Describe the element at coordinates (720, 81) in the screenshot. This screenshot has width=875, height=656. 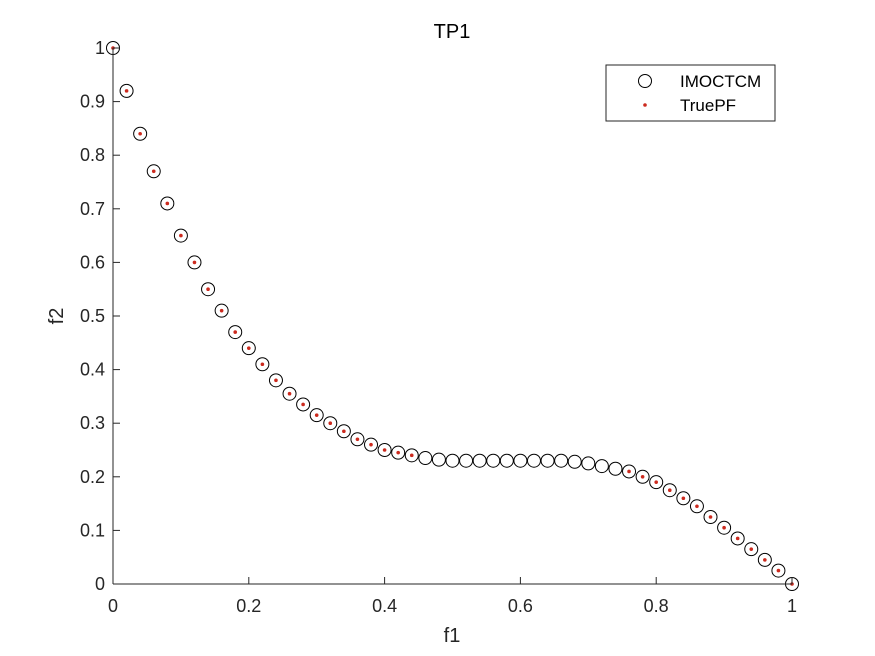
I see `legend-imoctcm-label: IMOCTCM` at that location.